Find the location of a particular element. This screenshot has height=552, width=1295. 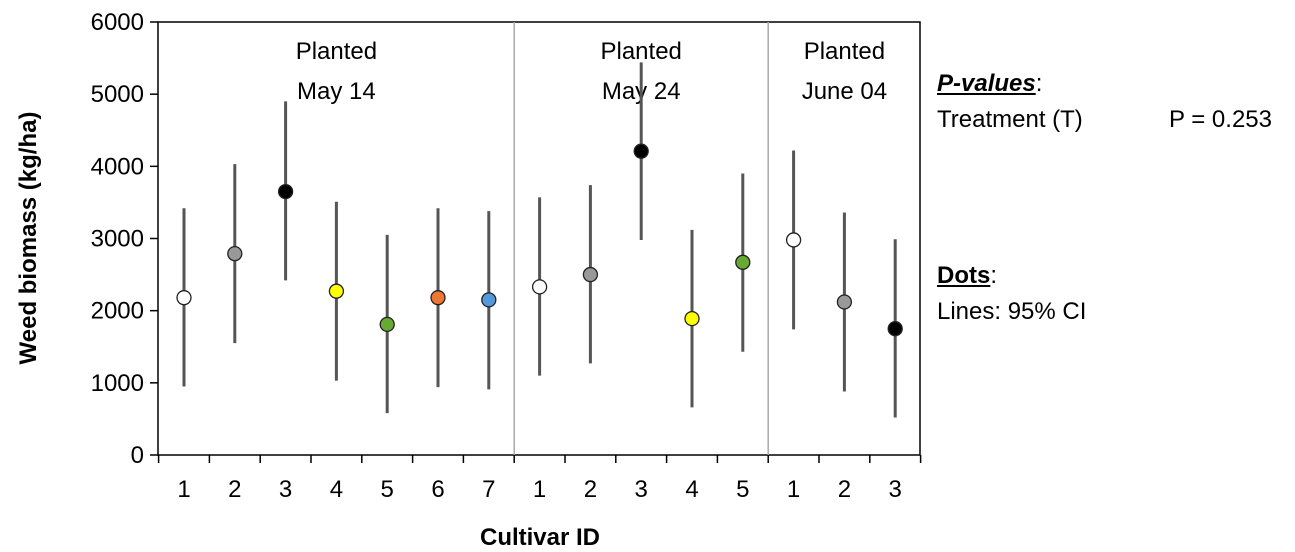

treatment-pvalue: P = 0.253 is located at coordinates (1220, 119).